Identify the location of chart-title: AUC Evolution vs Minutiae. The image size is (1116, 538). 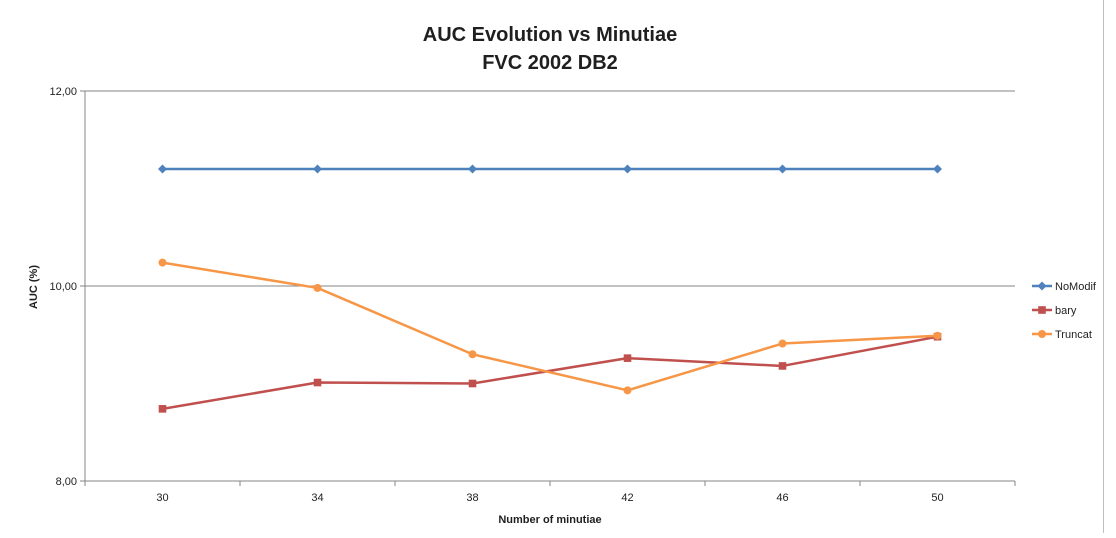
(550, 35).